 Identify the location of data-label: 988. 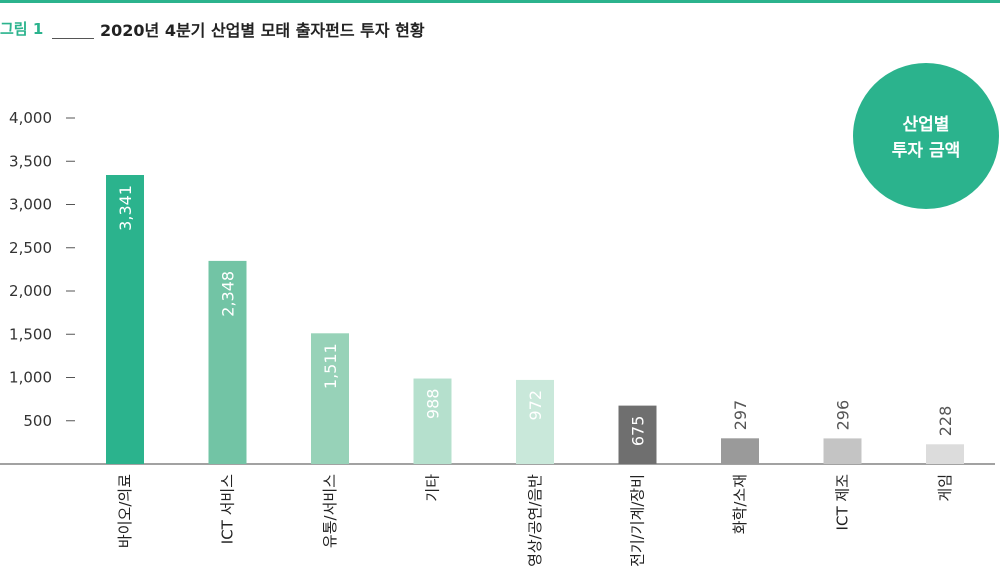
(433, 404).